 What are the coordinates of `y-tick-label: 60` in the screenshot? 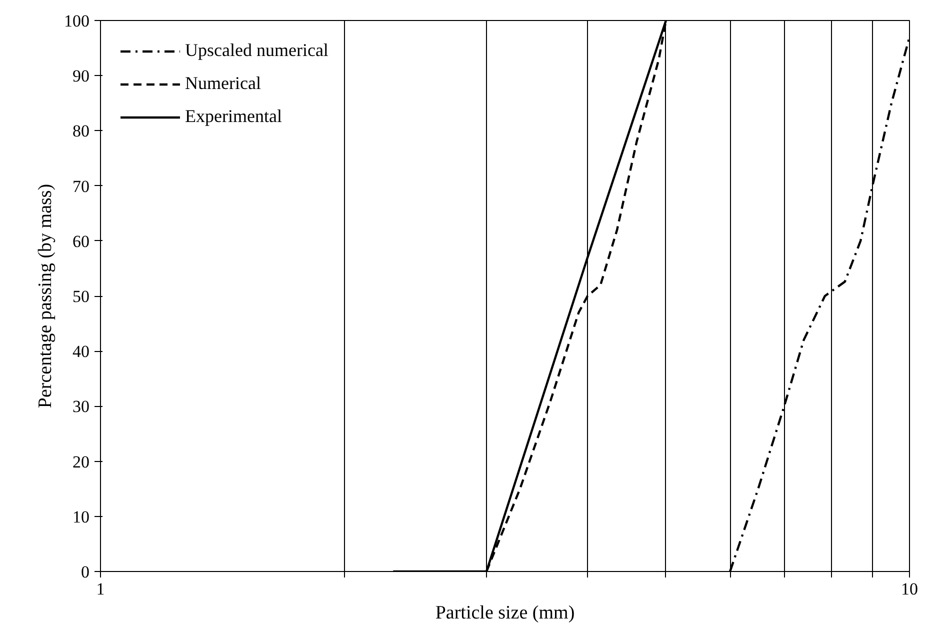 It's located at (81, 241).